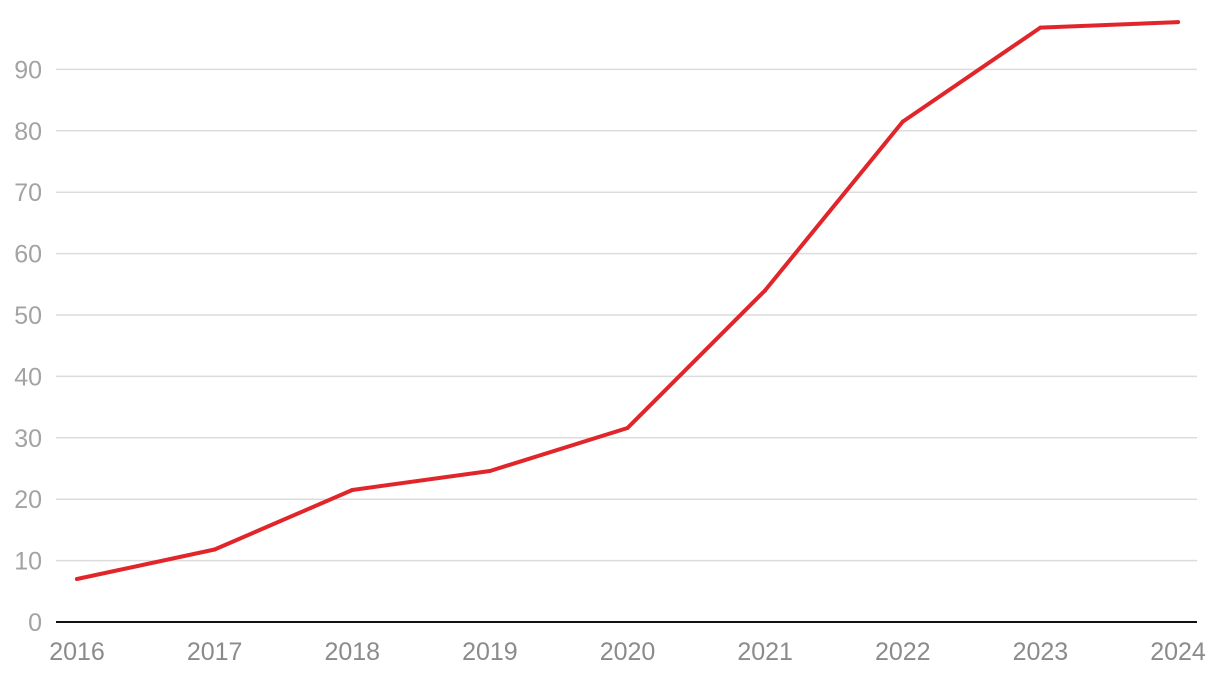  I want to click on y-tick-label: 20, so click(28, 500).